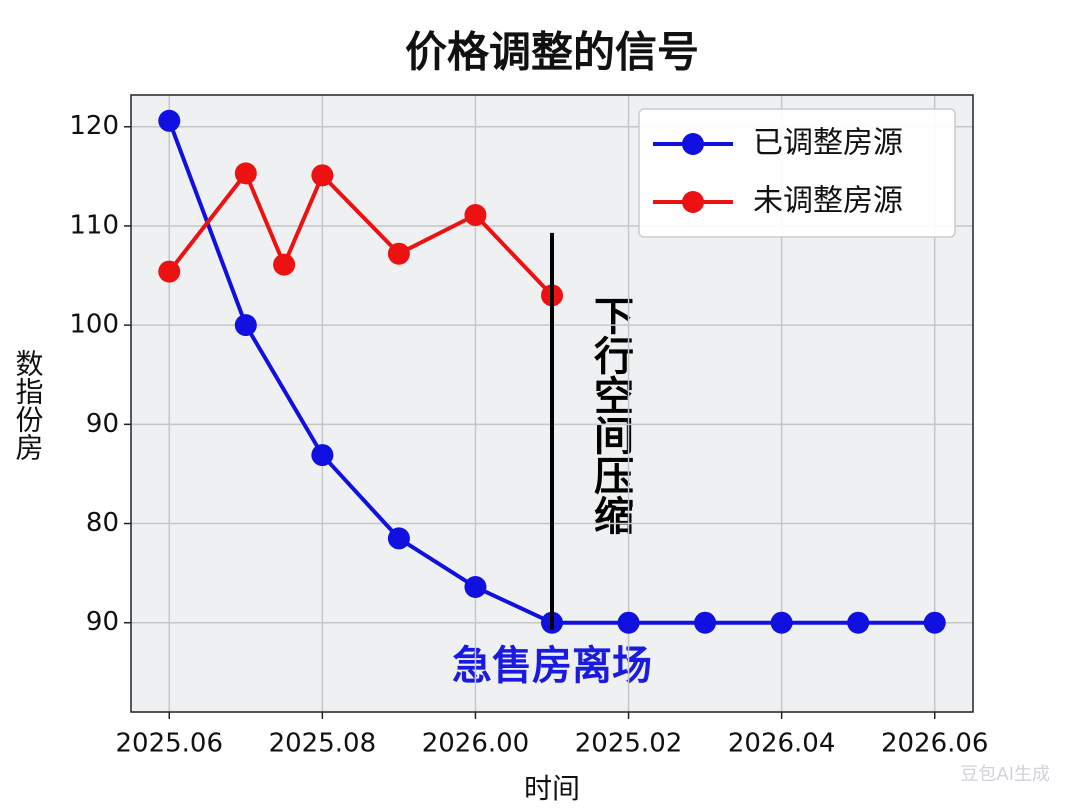  What do you see at coordinates (610, 415) in the screenshot?
I see `annotation: 下行空间压缩` at bounding box center [610, 415].